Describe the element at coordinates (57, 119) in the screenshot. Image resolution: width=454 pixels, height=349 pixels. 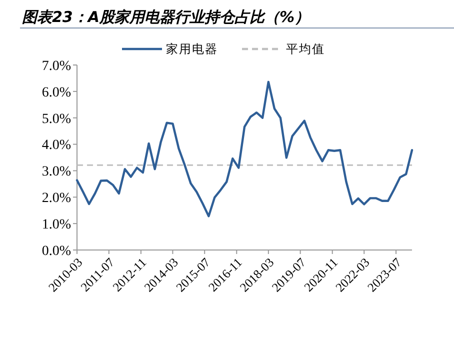
I see `y-tick-label: 5.0%` at that location.